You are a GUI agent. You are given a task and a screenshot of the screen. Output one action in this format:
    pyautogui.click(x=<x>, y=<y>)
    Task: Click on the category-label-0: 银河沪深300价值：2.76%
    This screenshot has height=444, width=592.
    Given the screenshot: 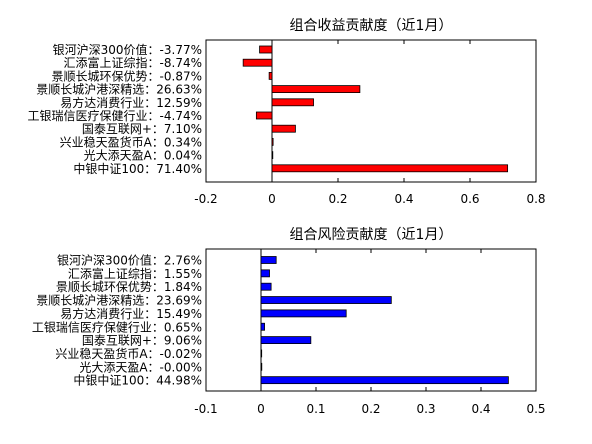 What is the action you would take?
    pyautogui.click(x=129, y=260)
    